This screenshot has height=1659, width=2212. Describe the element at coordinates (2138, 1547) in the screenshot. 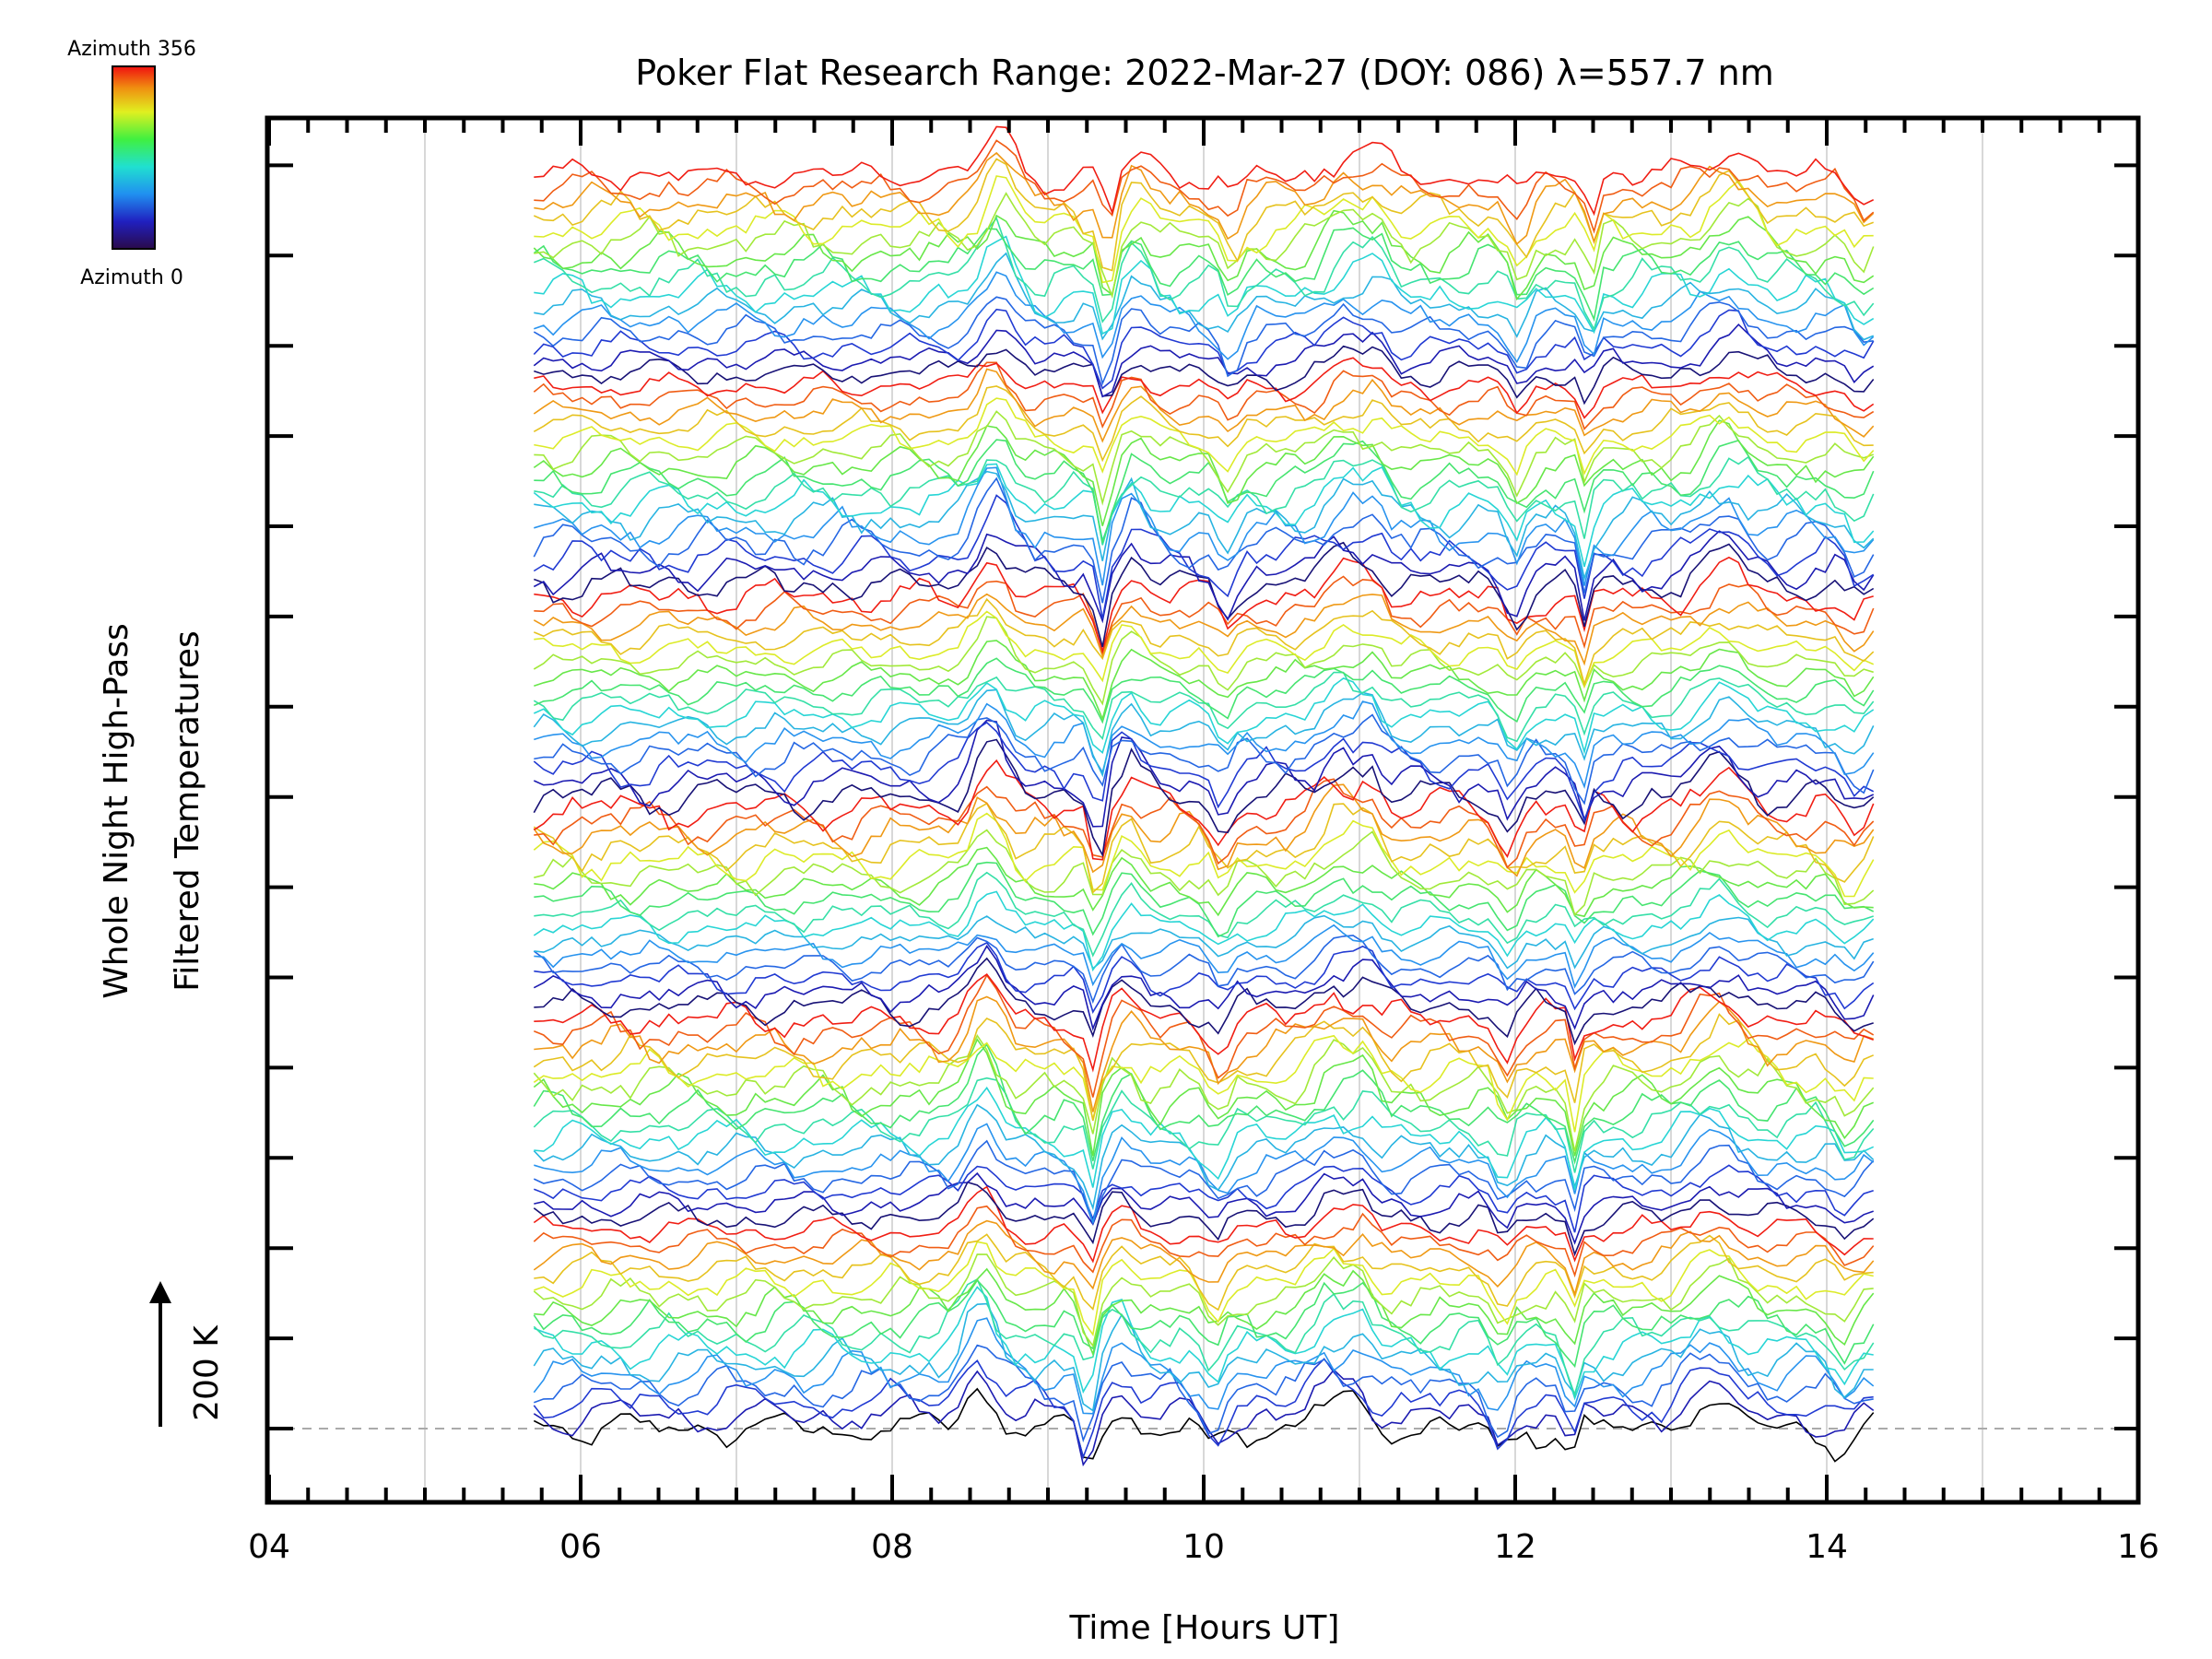

I see `x-tick-label: 16` at that location.